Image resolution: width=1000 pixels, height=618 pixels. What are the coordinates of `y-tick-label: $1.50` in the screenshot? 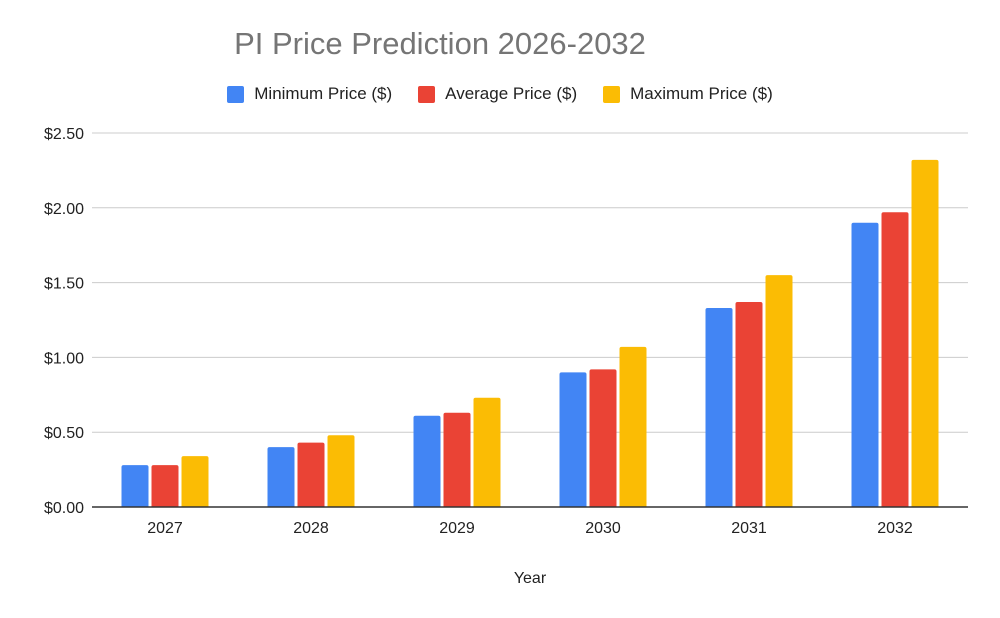 It's located at (64, 284).